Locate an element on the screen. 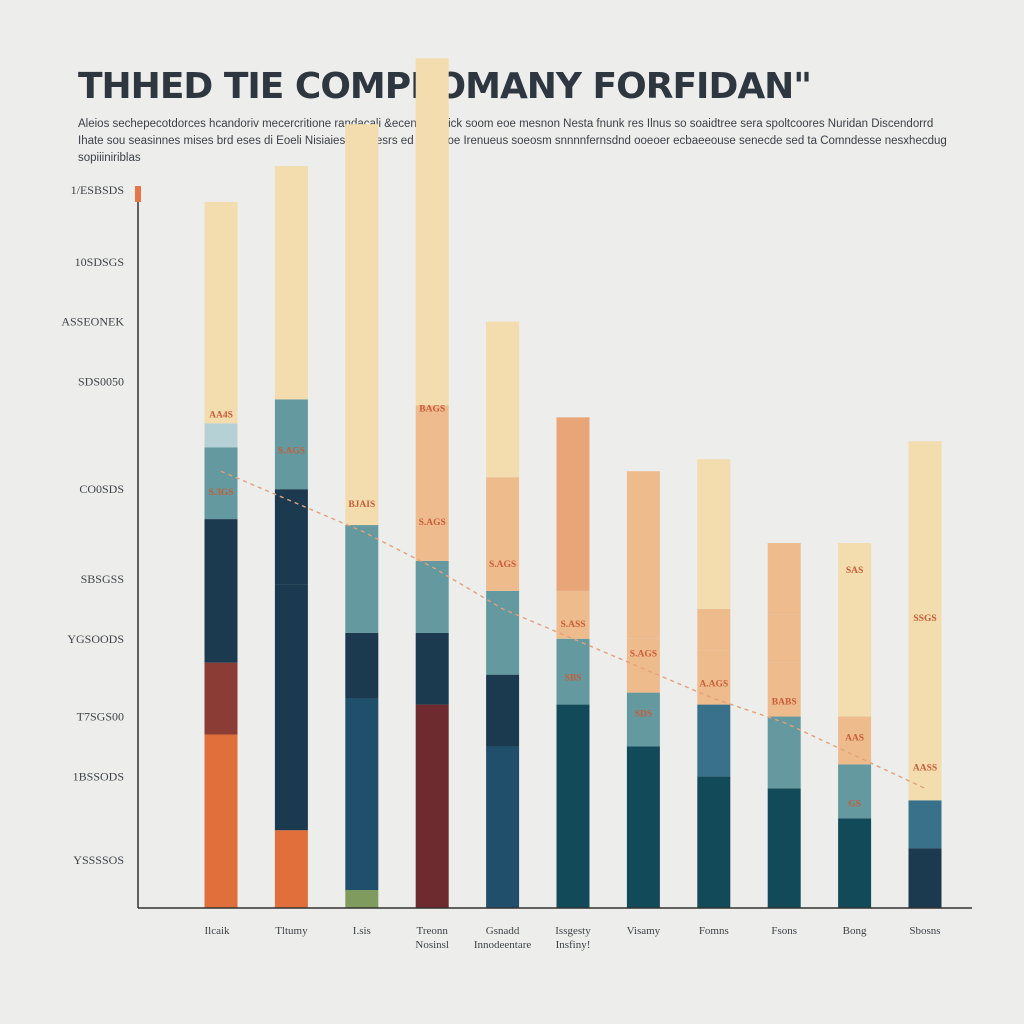  data-label-9: S.AGS is located at coordinates (643, 655).